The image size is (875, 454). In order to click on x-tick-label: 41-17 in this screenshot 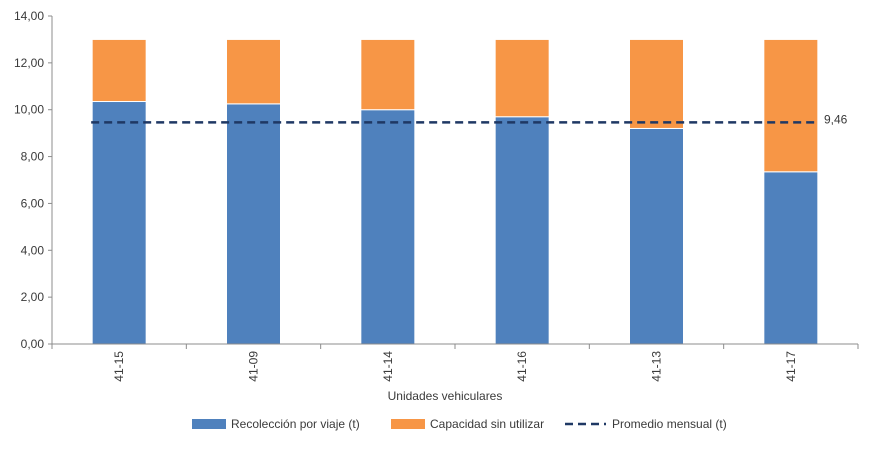, I will do `click(791, 366)`.